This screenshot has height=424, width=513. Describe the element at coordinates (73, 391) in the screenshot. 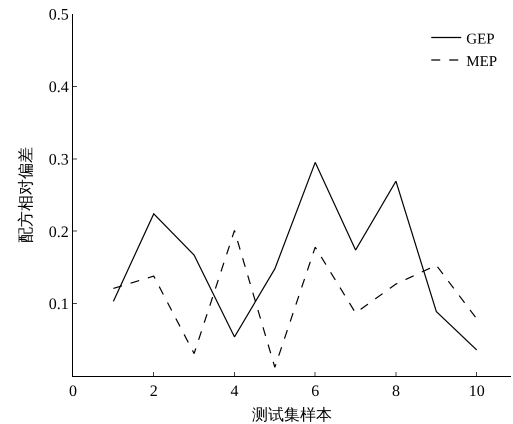

I see `x-tick-label: 0` at that location.